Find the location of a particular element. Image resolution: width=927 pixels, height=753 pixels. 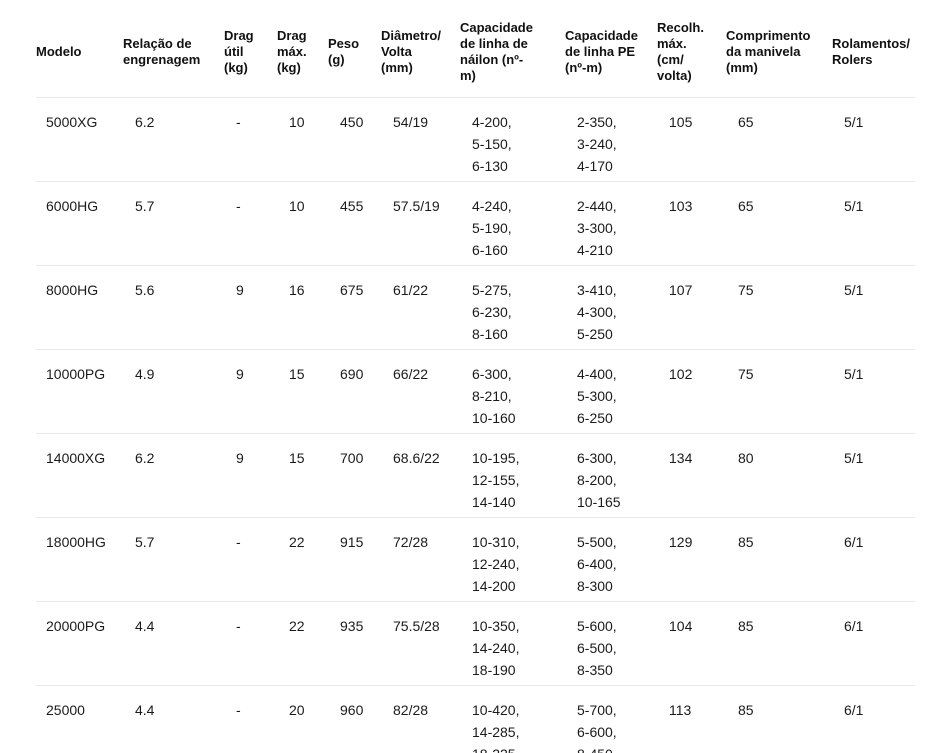

cell-recolhimento-max: 134 is located at coordinates (691, 475).